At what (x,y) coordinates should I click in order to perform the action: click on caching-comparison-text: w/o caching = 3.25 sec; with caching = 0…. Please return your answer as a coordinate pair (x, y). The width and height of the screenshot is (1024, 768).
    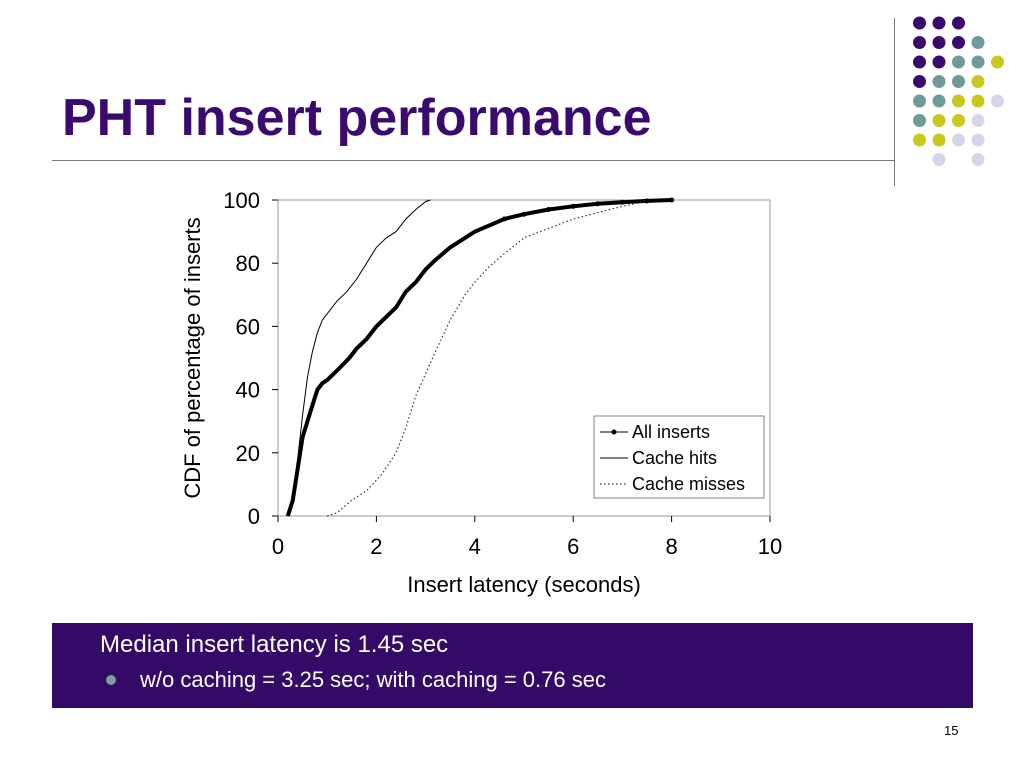
    Looking at the image, I should click on (373, 679).